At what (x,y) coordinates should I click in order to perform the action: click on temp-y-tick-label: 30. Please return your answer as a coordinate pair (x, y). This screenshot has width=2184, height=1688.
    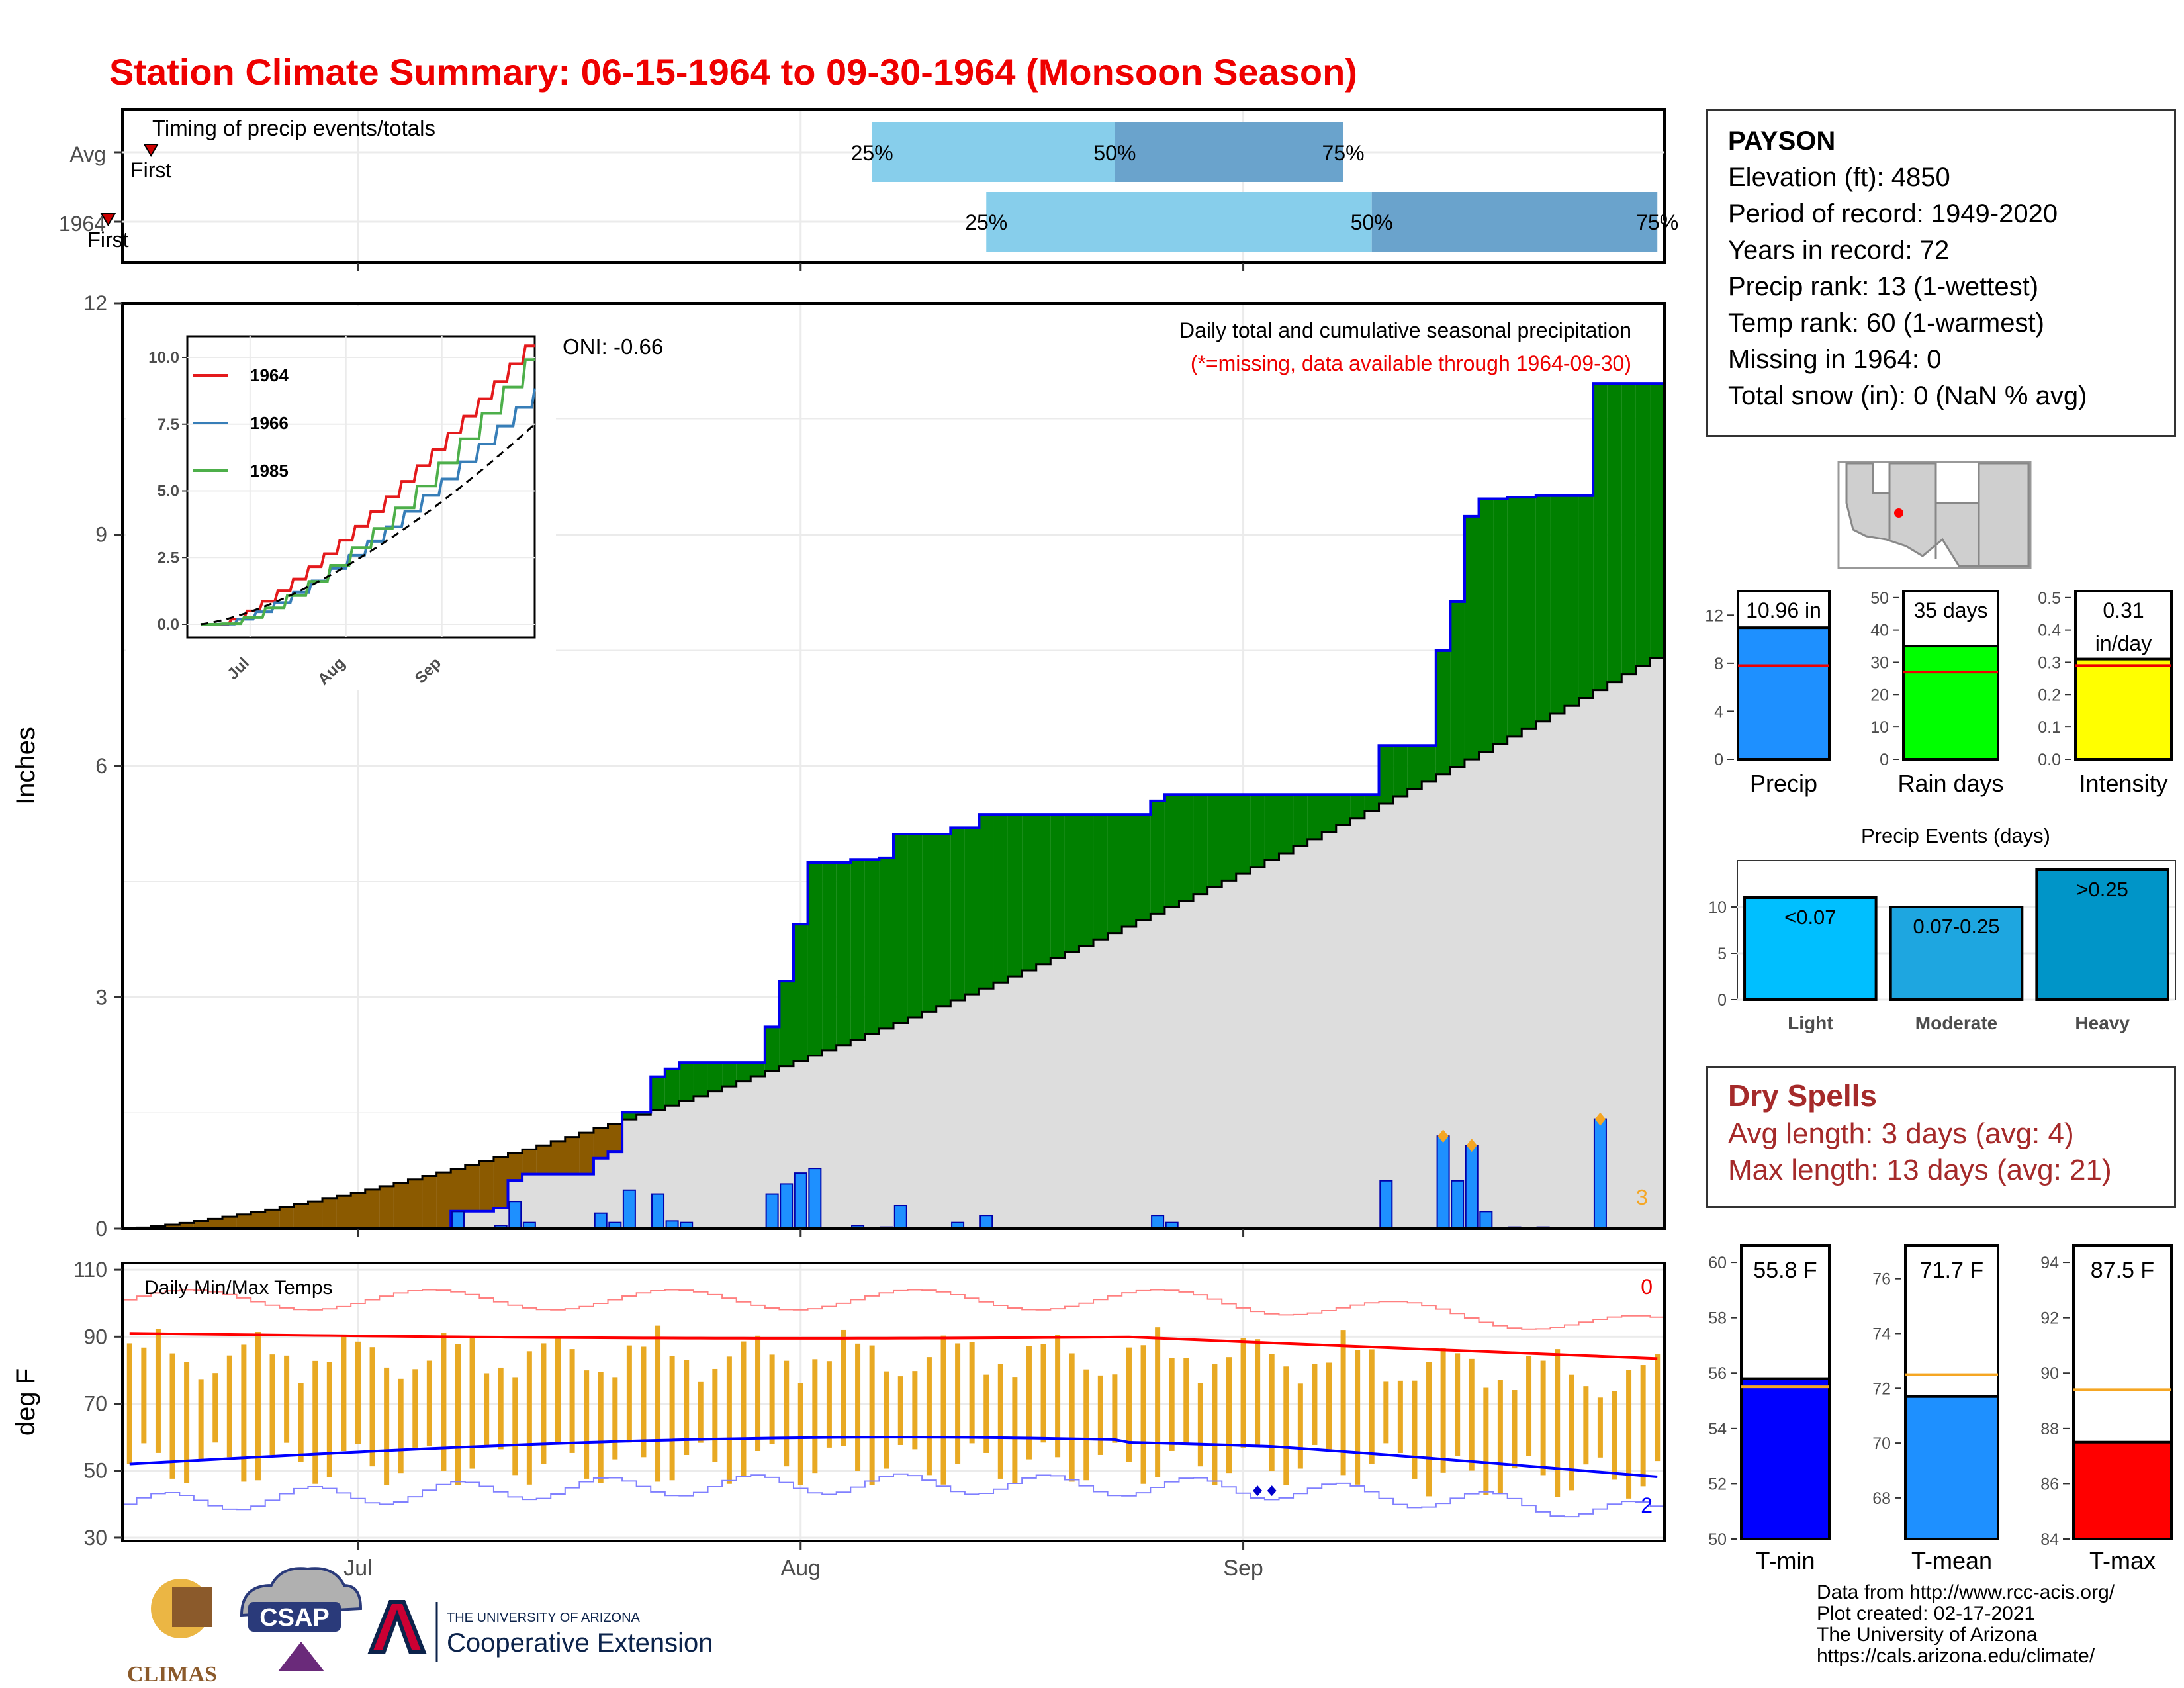
    Looking at the image, I should click on (95, 1538).